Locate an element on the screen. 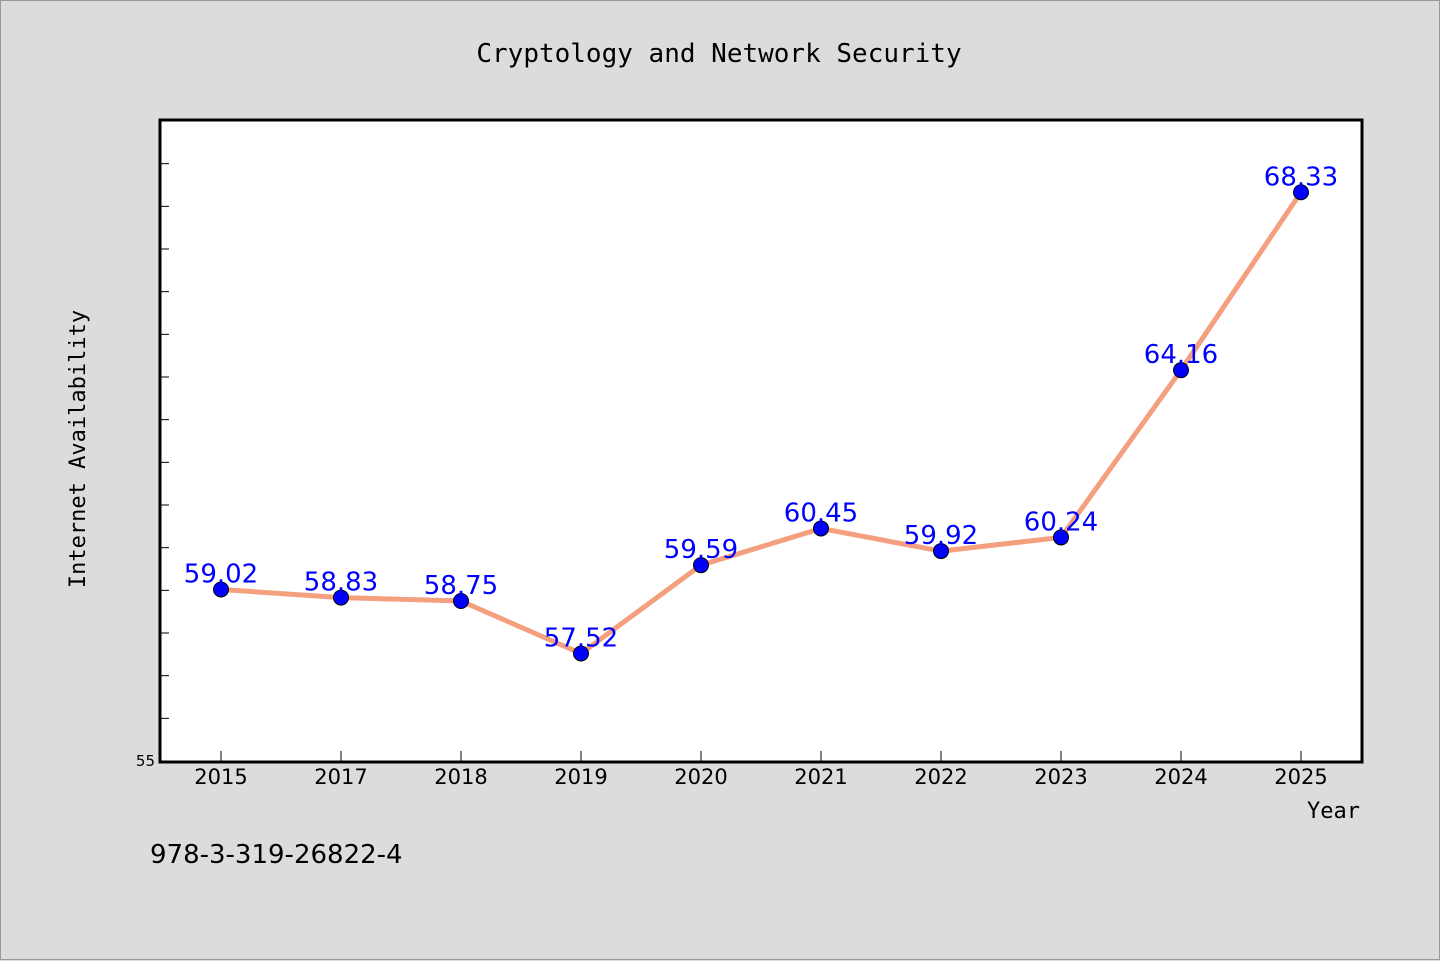  data-label: 64.16 is located at coordinates (1181, 355).